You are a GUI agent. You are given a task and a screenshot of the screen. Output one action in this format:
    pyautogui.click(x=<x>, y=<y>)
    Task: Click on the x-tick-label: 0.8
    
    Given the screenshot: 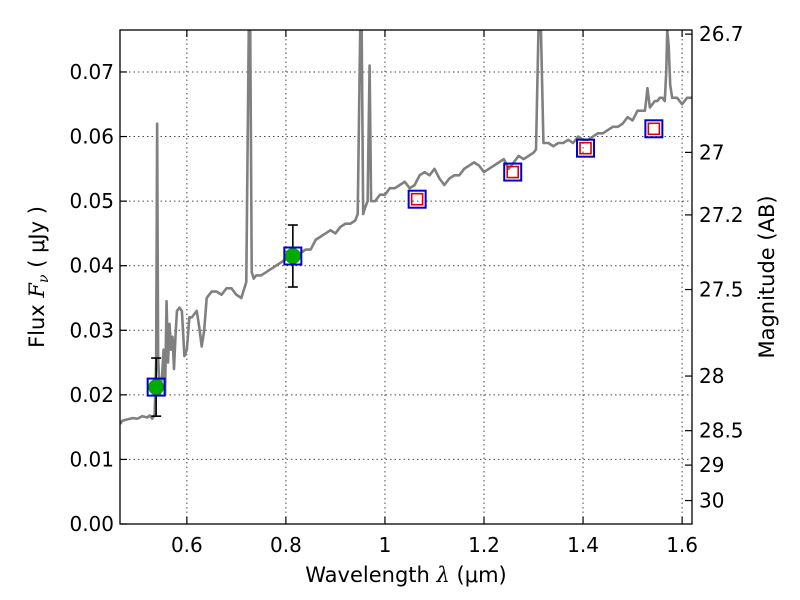 What is the action you would take?
    pyautogui.click(x=286, y=545)
    